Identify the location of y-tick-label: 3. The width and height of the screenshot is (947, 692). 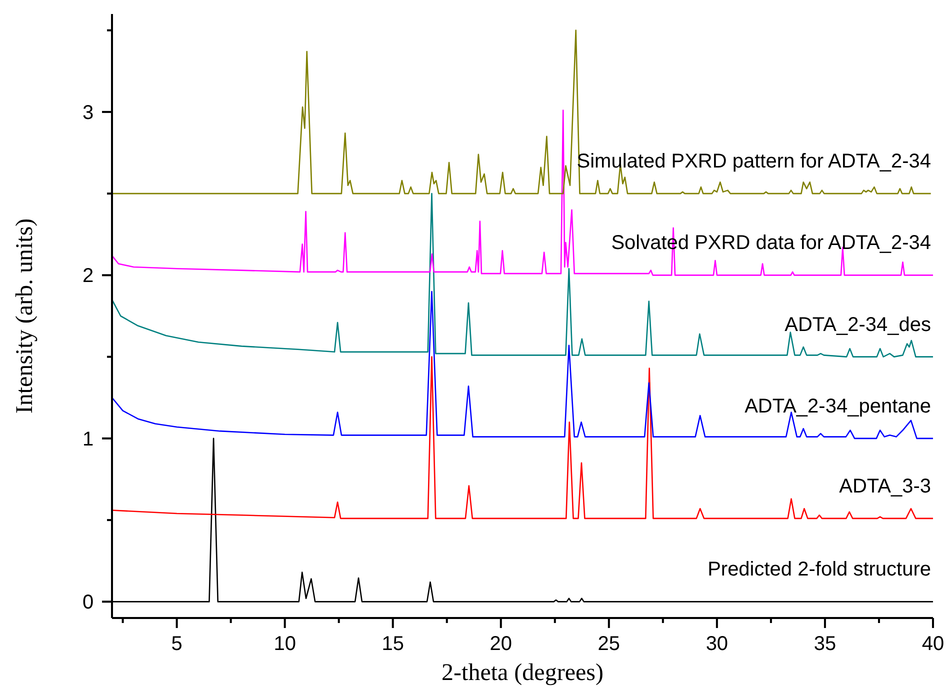
(88, 113).